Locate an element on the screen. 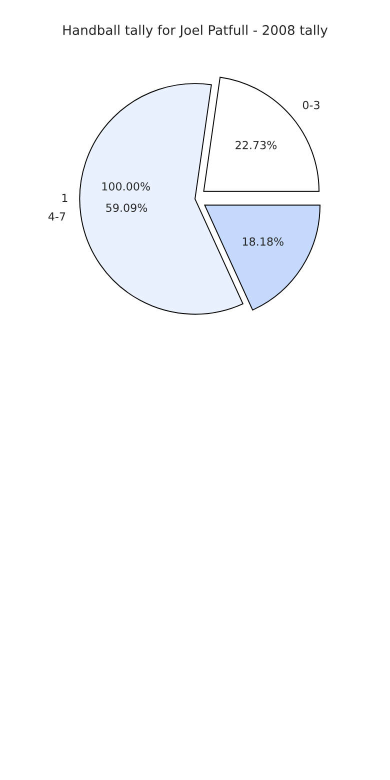  text: 1 is located at coordinates (65, 198).